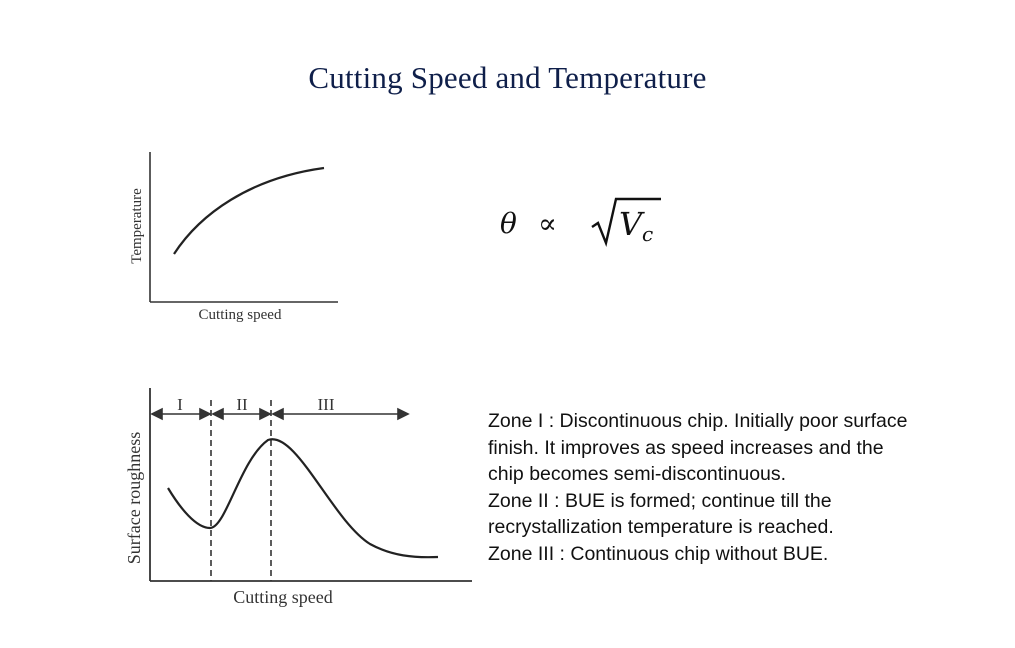 This screenshot has width=1015, height=648. Describe the element at coordinates (326, 404) in the screenshot. I see `zone-label-III: III` at that location.